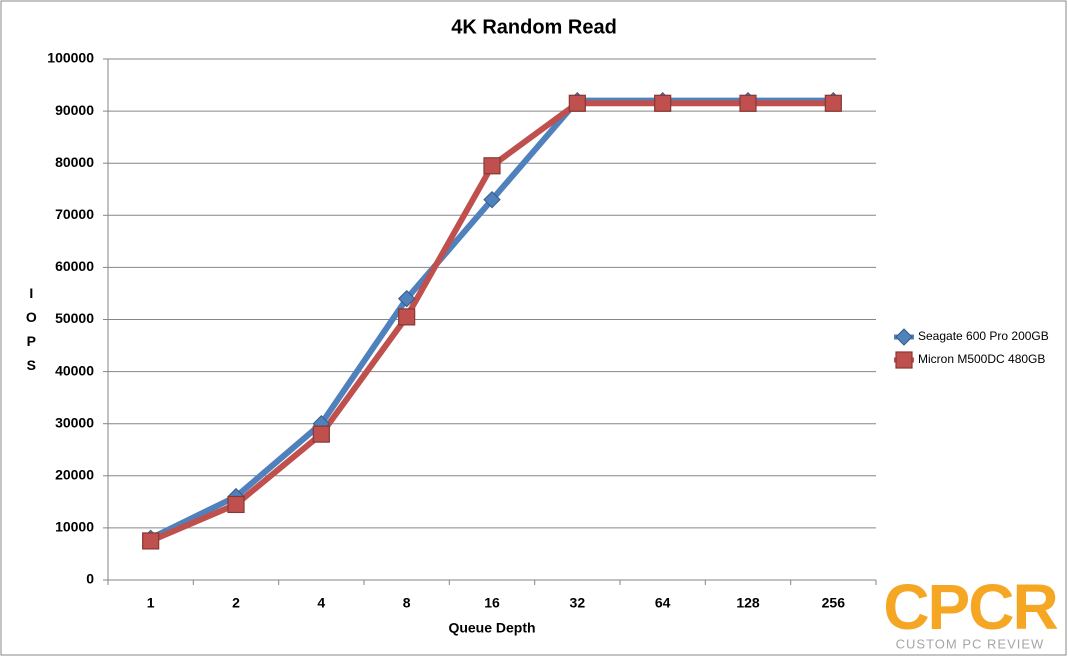  Describe the element at coordinates (74, 110) in the screenshot. I see `y-tick-label: 90000` at that location.